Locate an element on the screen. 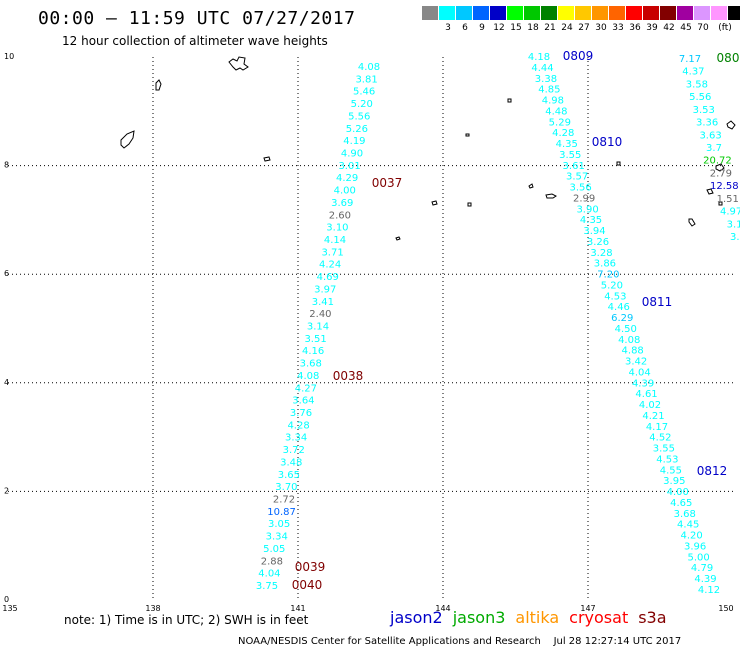 The width and height of the screenshot is (740, 650). swh-value: 3.65 is located at coordinates (289, 475).